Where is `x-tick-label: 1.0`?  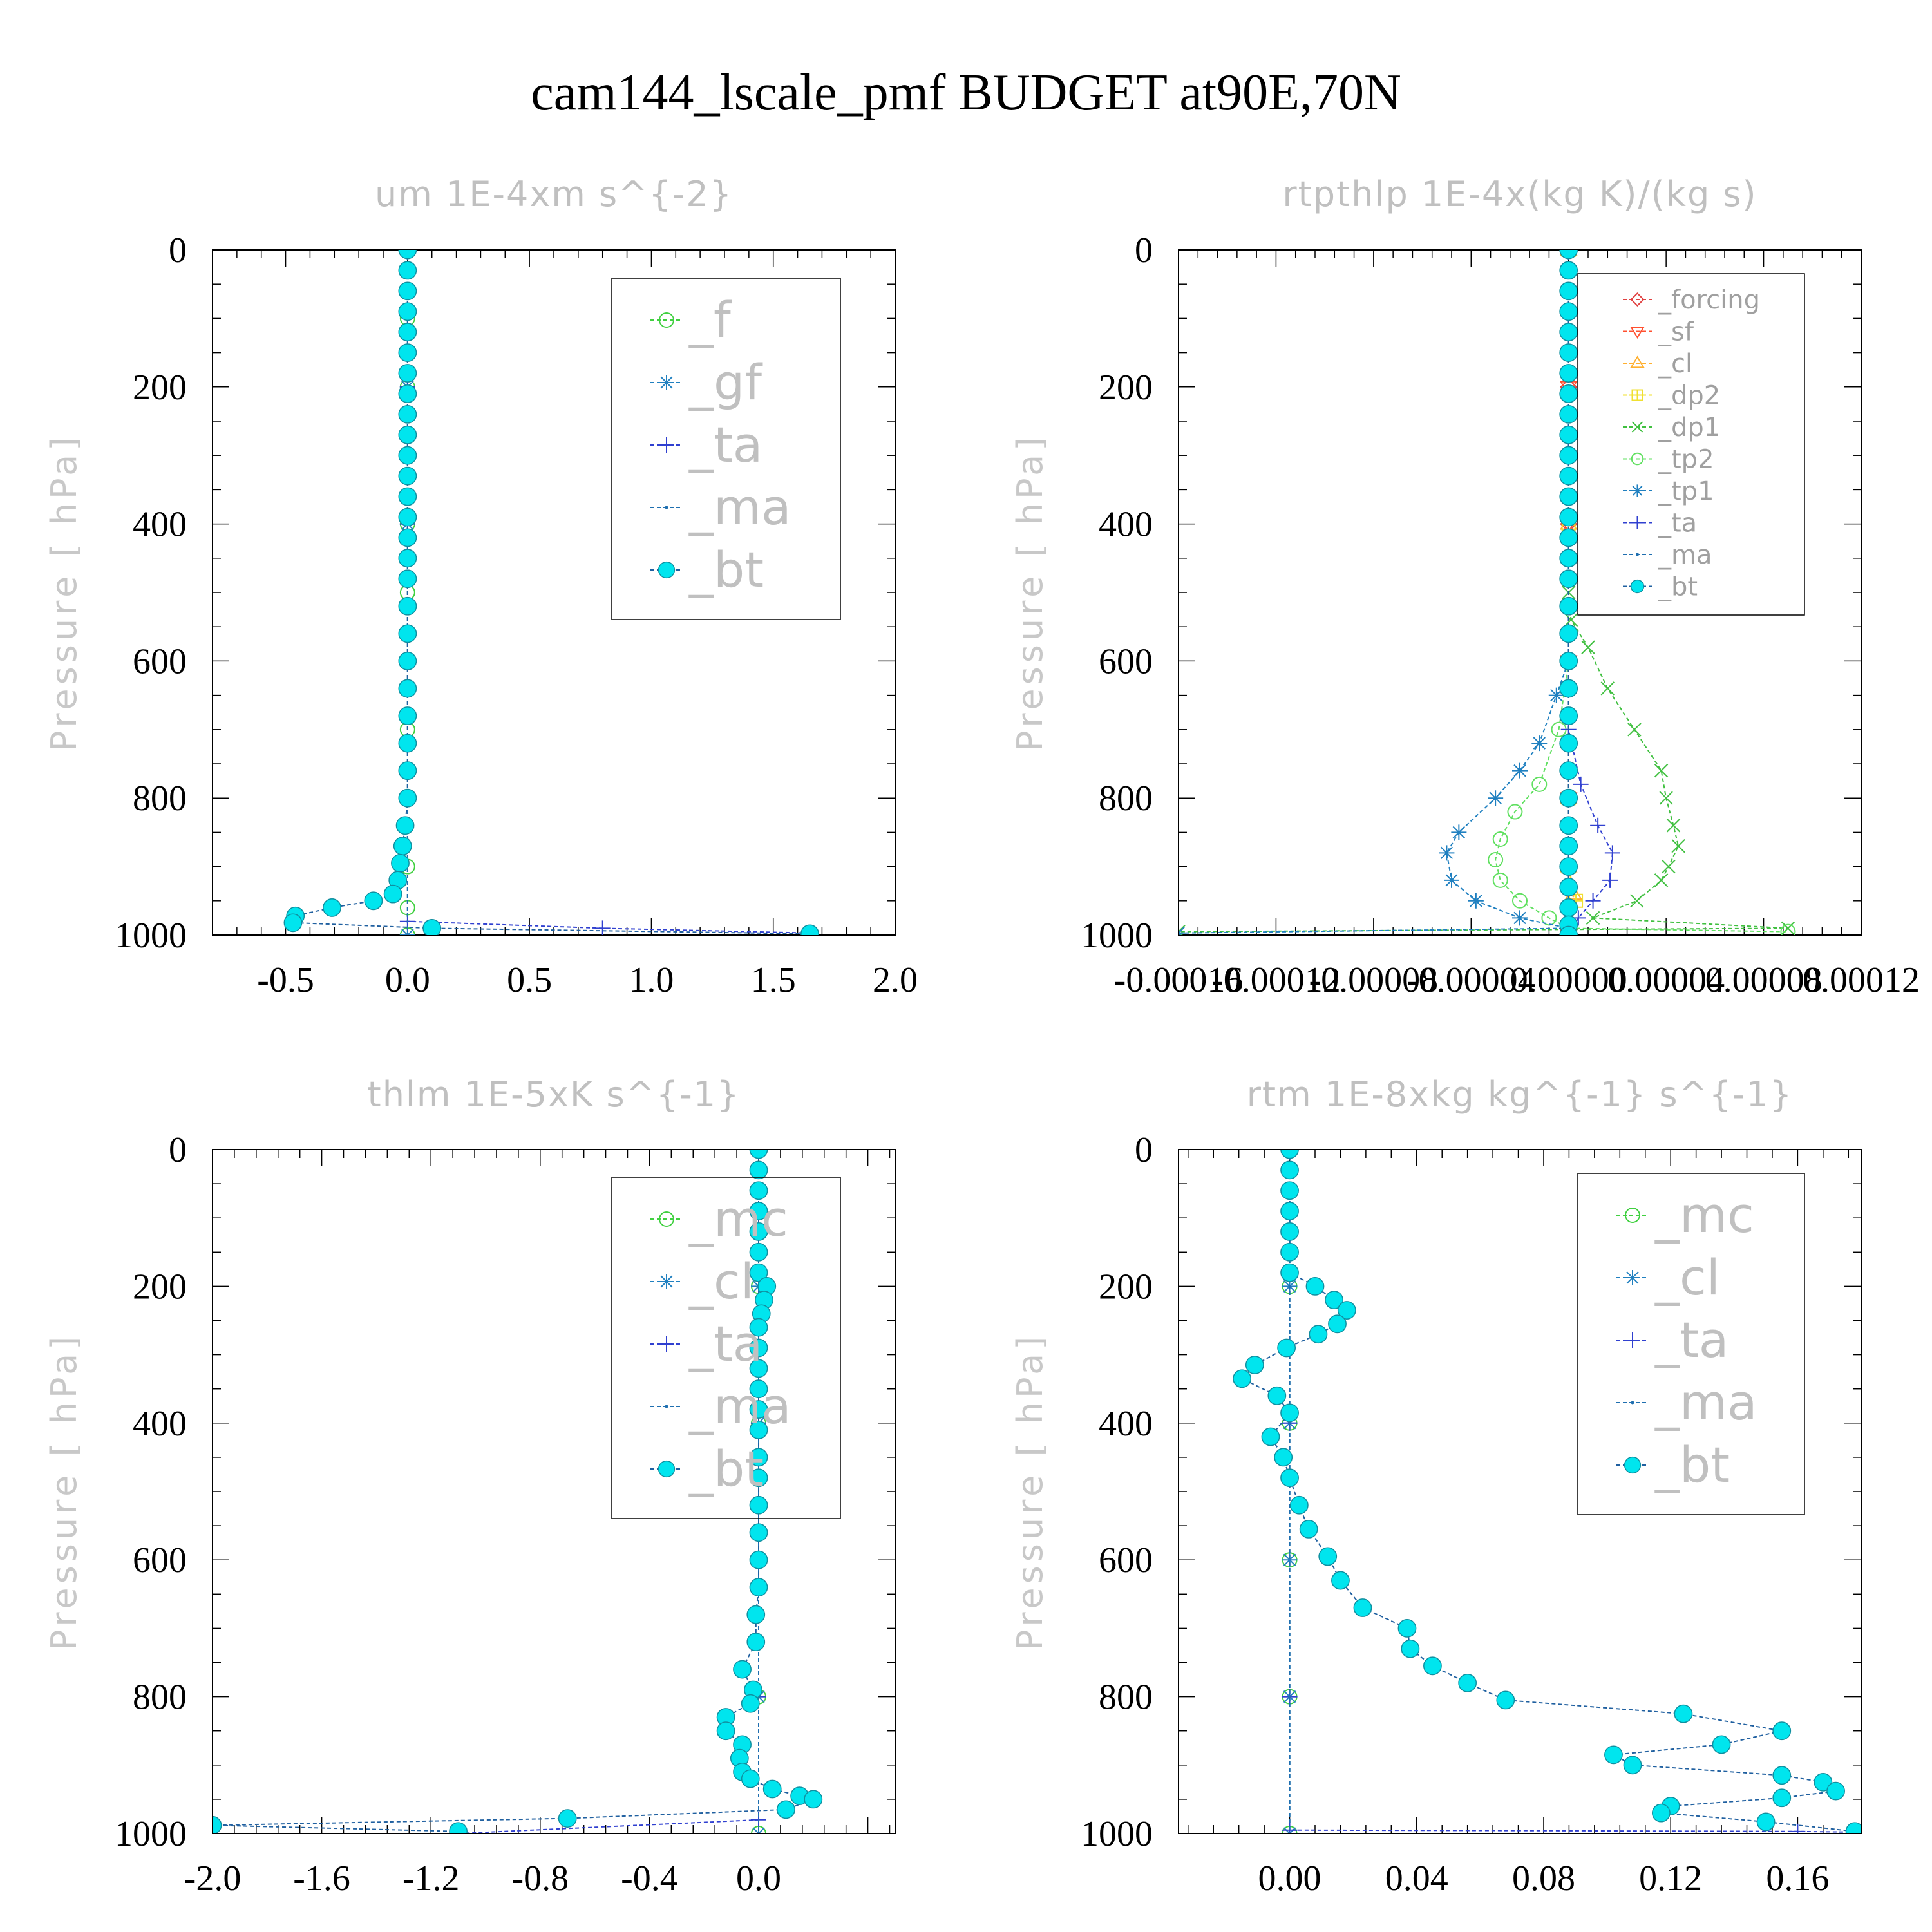 x-tick-label: 1.0 is located at coordinates (651, 980).